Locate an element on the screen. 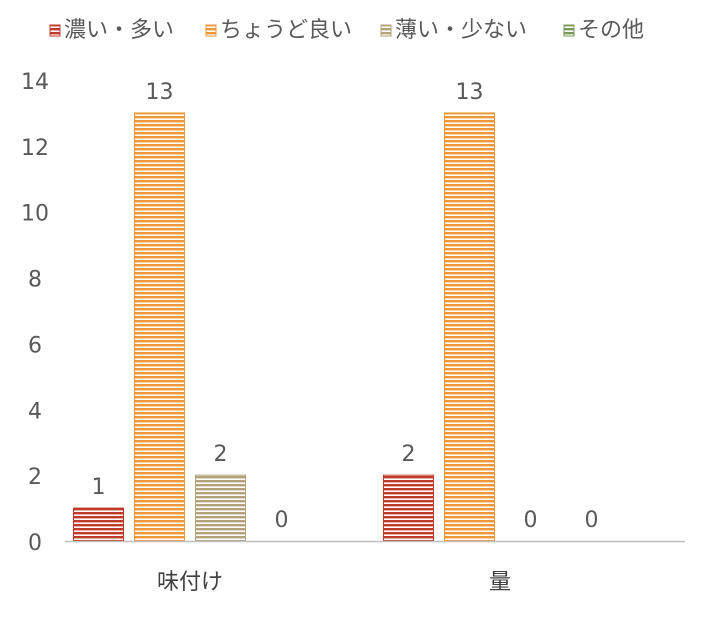  x-category-label: 味付け is located at coordinates (190, 582).